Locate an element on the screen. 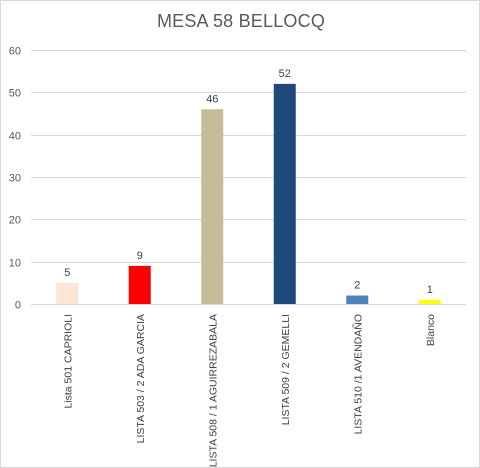 The width and height of the screenshot is (480, 468). y-axis: 0 10 20 30 40 50 60 is located at coordinates (15, 179).